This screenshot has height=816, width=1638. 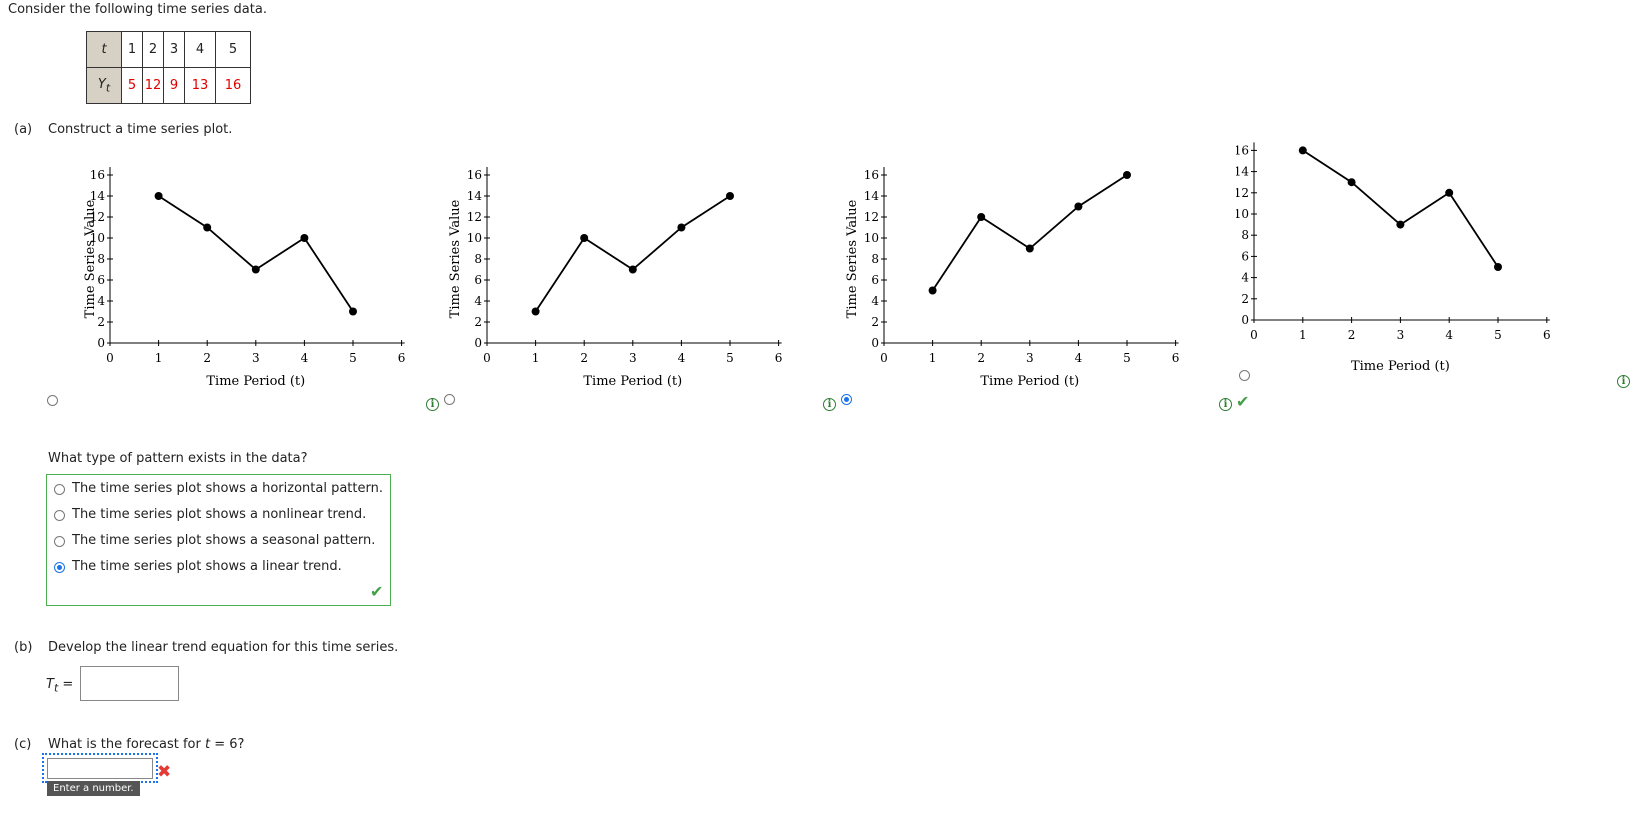 What do you see at coordinates (178, 458) in the screenshot?
I see `pattern-question: What type of pattern exists in the data?` at bounding box center [178, 458].